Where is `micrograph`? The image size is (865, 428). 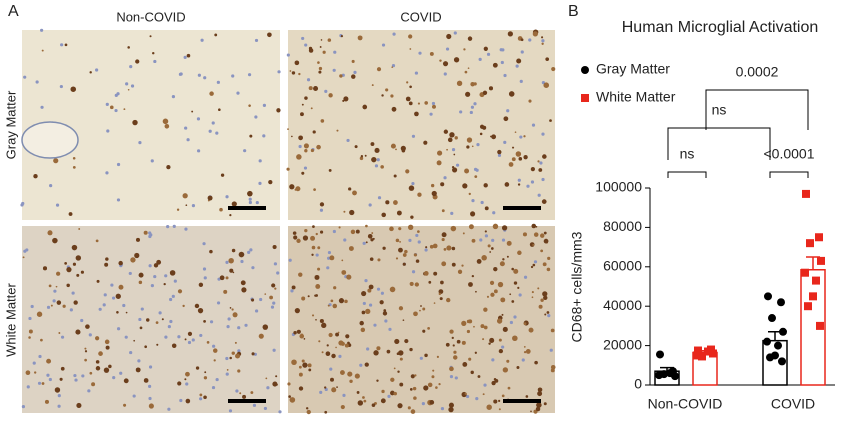 micrograph is located at coordinates (421, 319).